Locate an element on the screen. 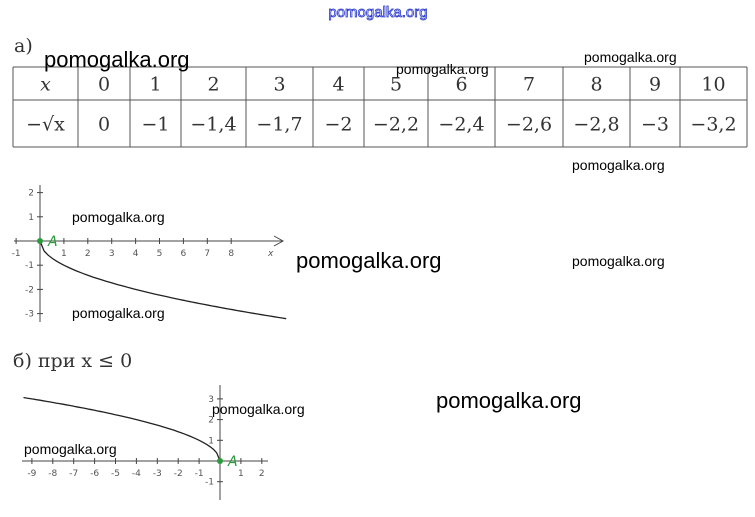 Image resolution: width=755 pixels, height=517 pixels. table-cell: −2,6 is located at coordinates (529, 125).